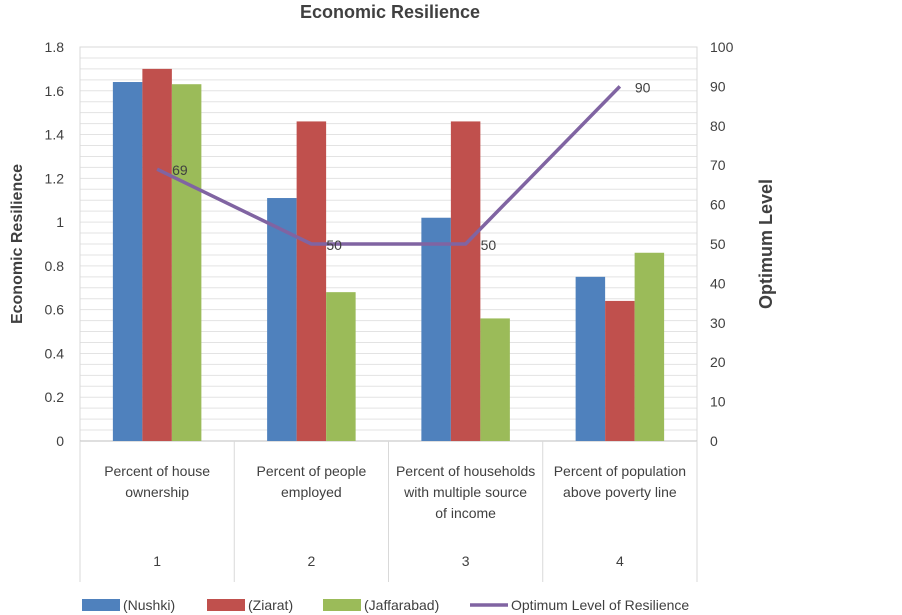 This screenshot has width=902, height=615. Describe the element at coordinates (55, 266) in the screenshot. I see `y-tick-label: 0.8` at that location.